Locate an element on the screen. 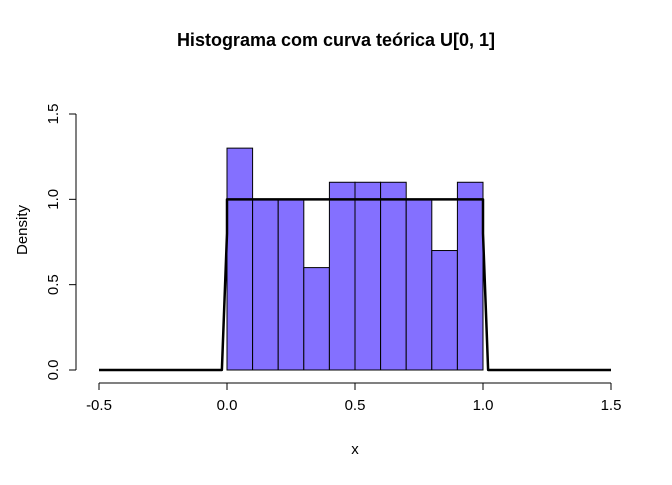  x-tick-label: -0.5 is located at coordinates (99, 405).